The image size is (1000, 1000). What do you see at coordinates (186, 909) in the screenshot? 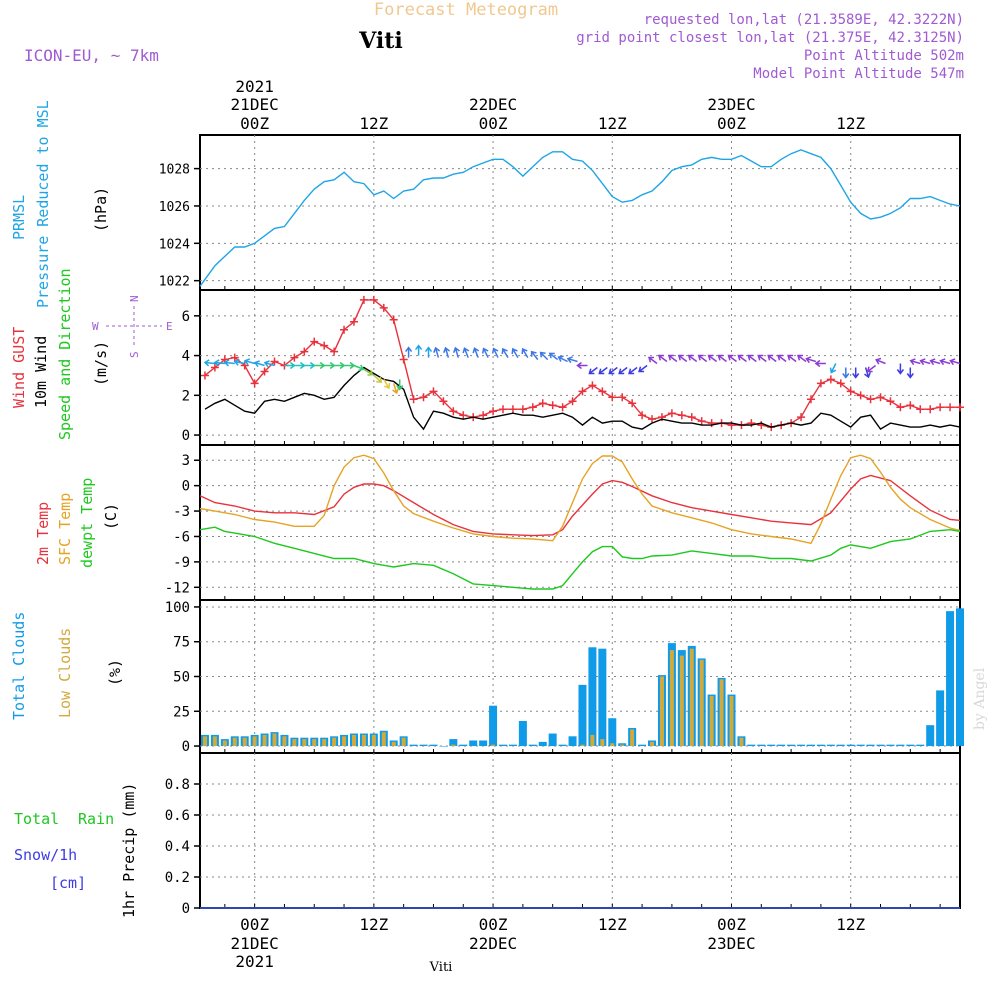
I see `precip-ytick-label: 0` at bounding box center [186, 909].